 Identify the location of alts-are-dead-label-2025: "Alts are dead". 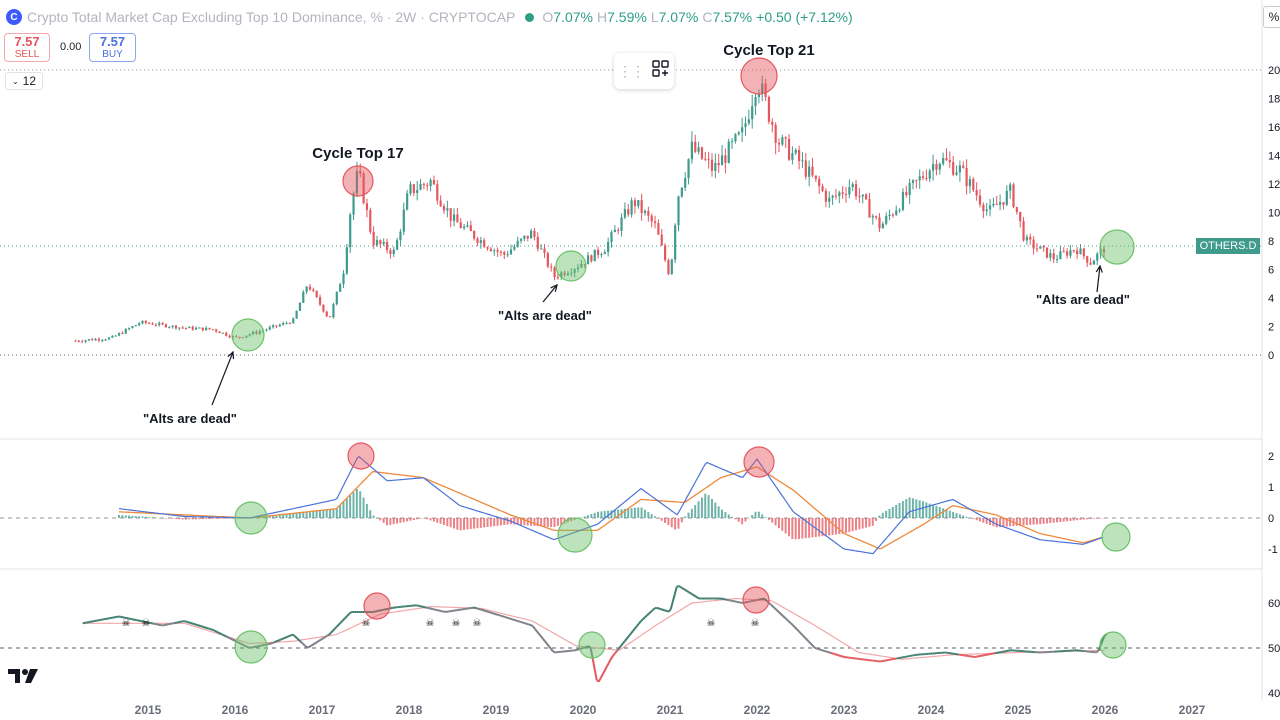
(1083, 299).